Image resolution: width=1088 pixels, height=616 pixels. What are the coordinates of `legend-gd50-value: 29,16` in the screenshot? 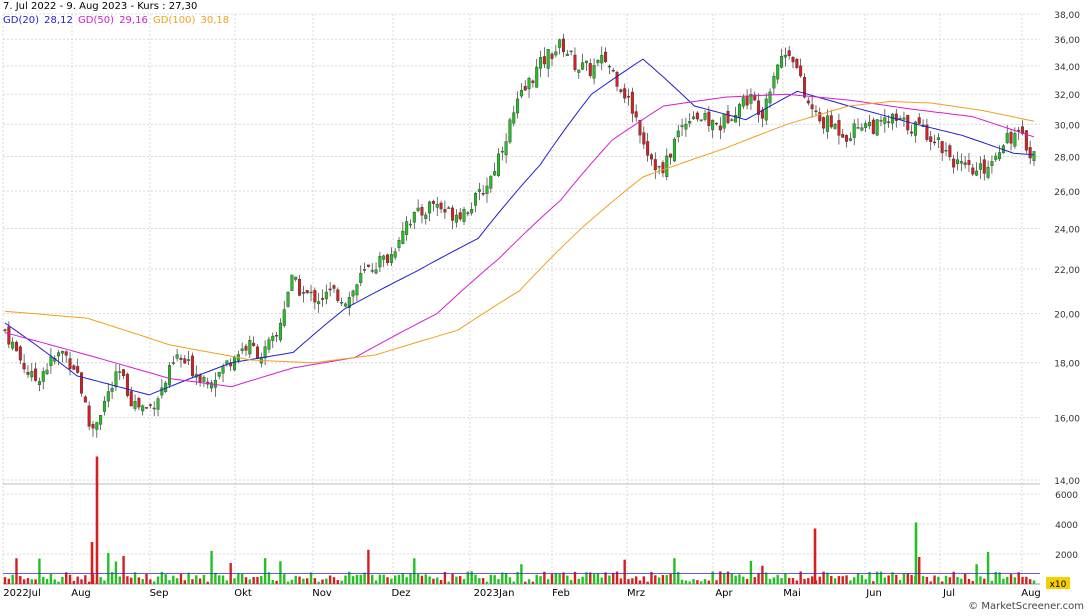 It's located at (133, 20).